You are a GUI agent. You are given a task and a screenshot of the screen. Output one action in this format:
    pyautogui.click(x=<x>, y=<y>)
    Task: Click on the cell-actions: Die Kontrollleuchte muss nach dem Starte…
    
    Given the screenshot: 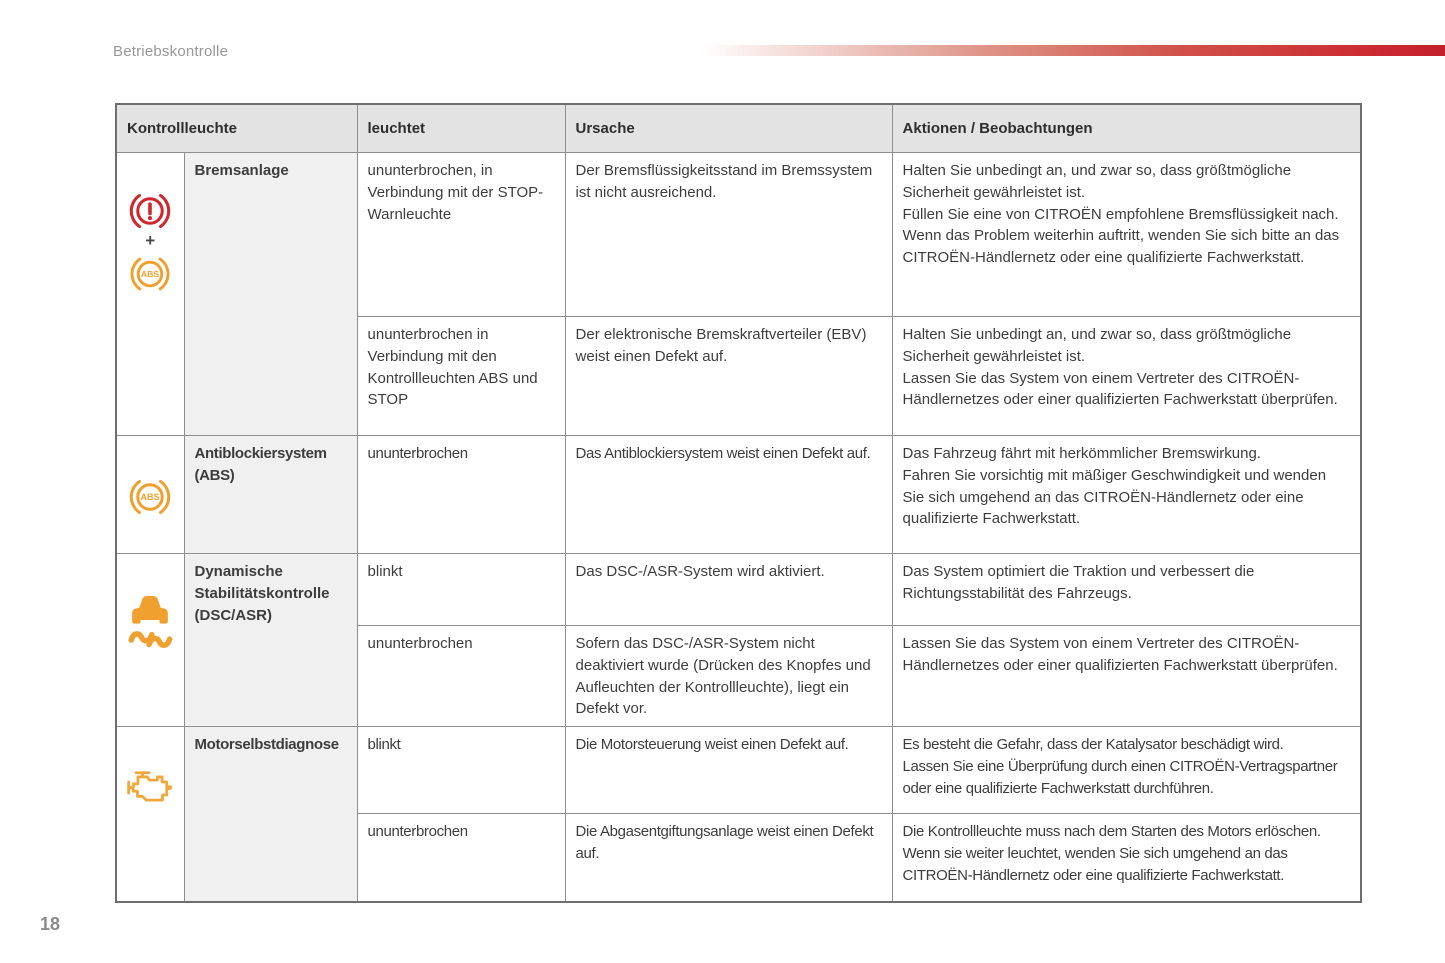 What is the action you would take?
    pyautogui.click(x=1126, y=857)
    